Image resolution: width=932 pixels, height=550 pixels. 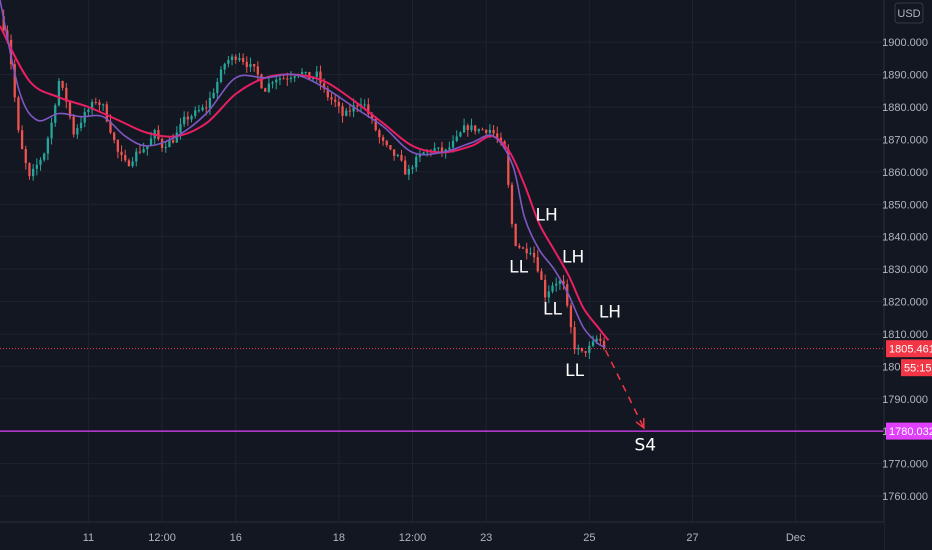 I want to click on price-tick-label: 1850.000, so click(x=905, y=205).